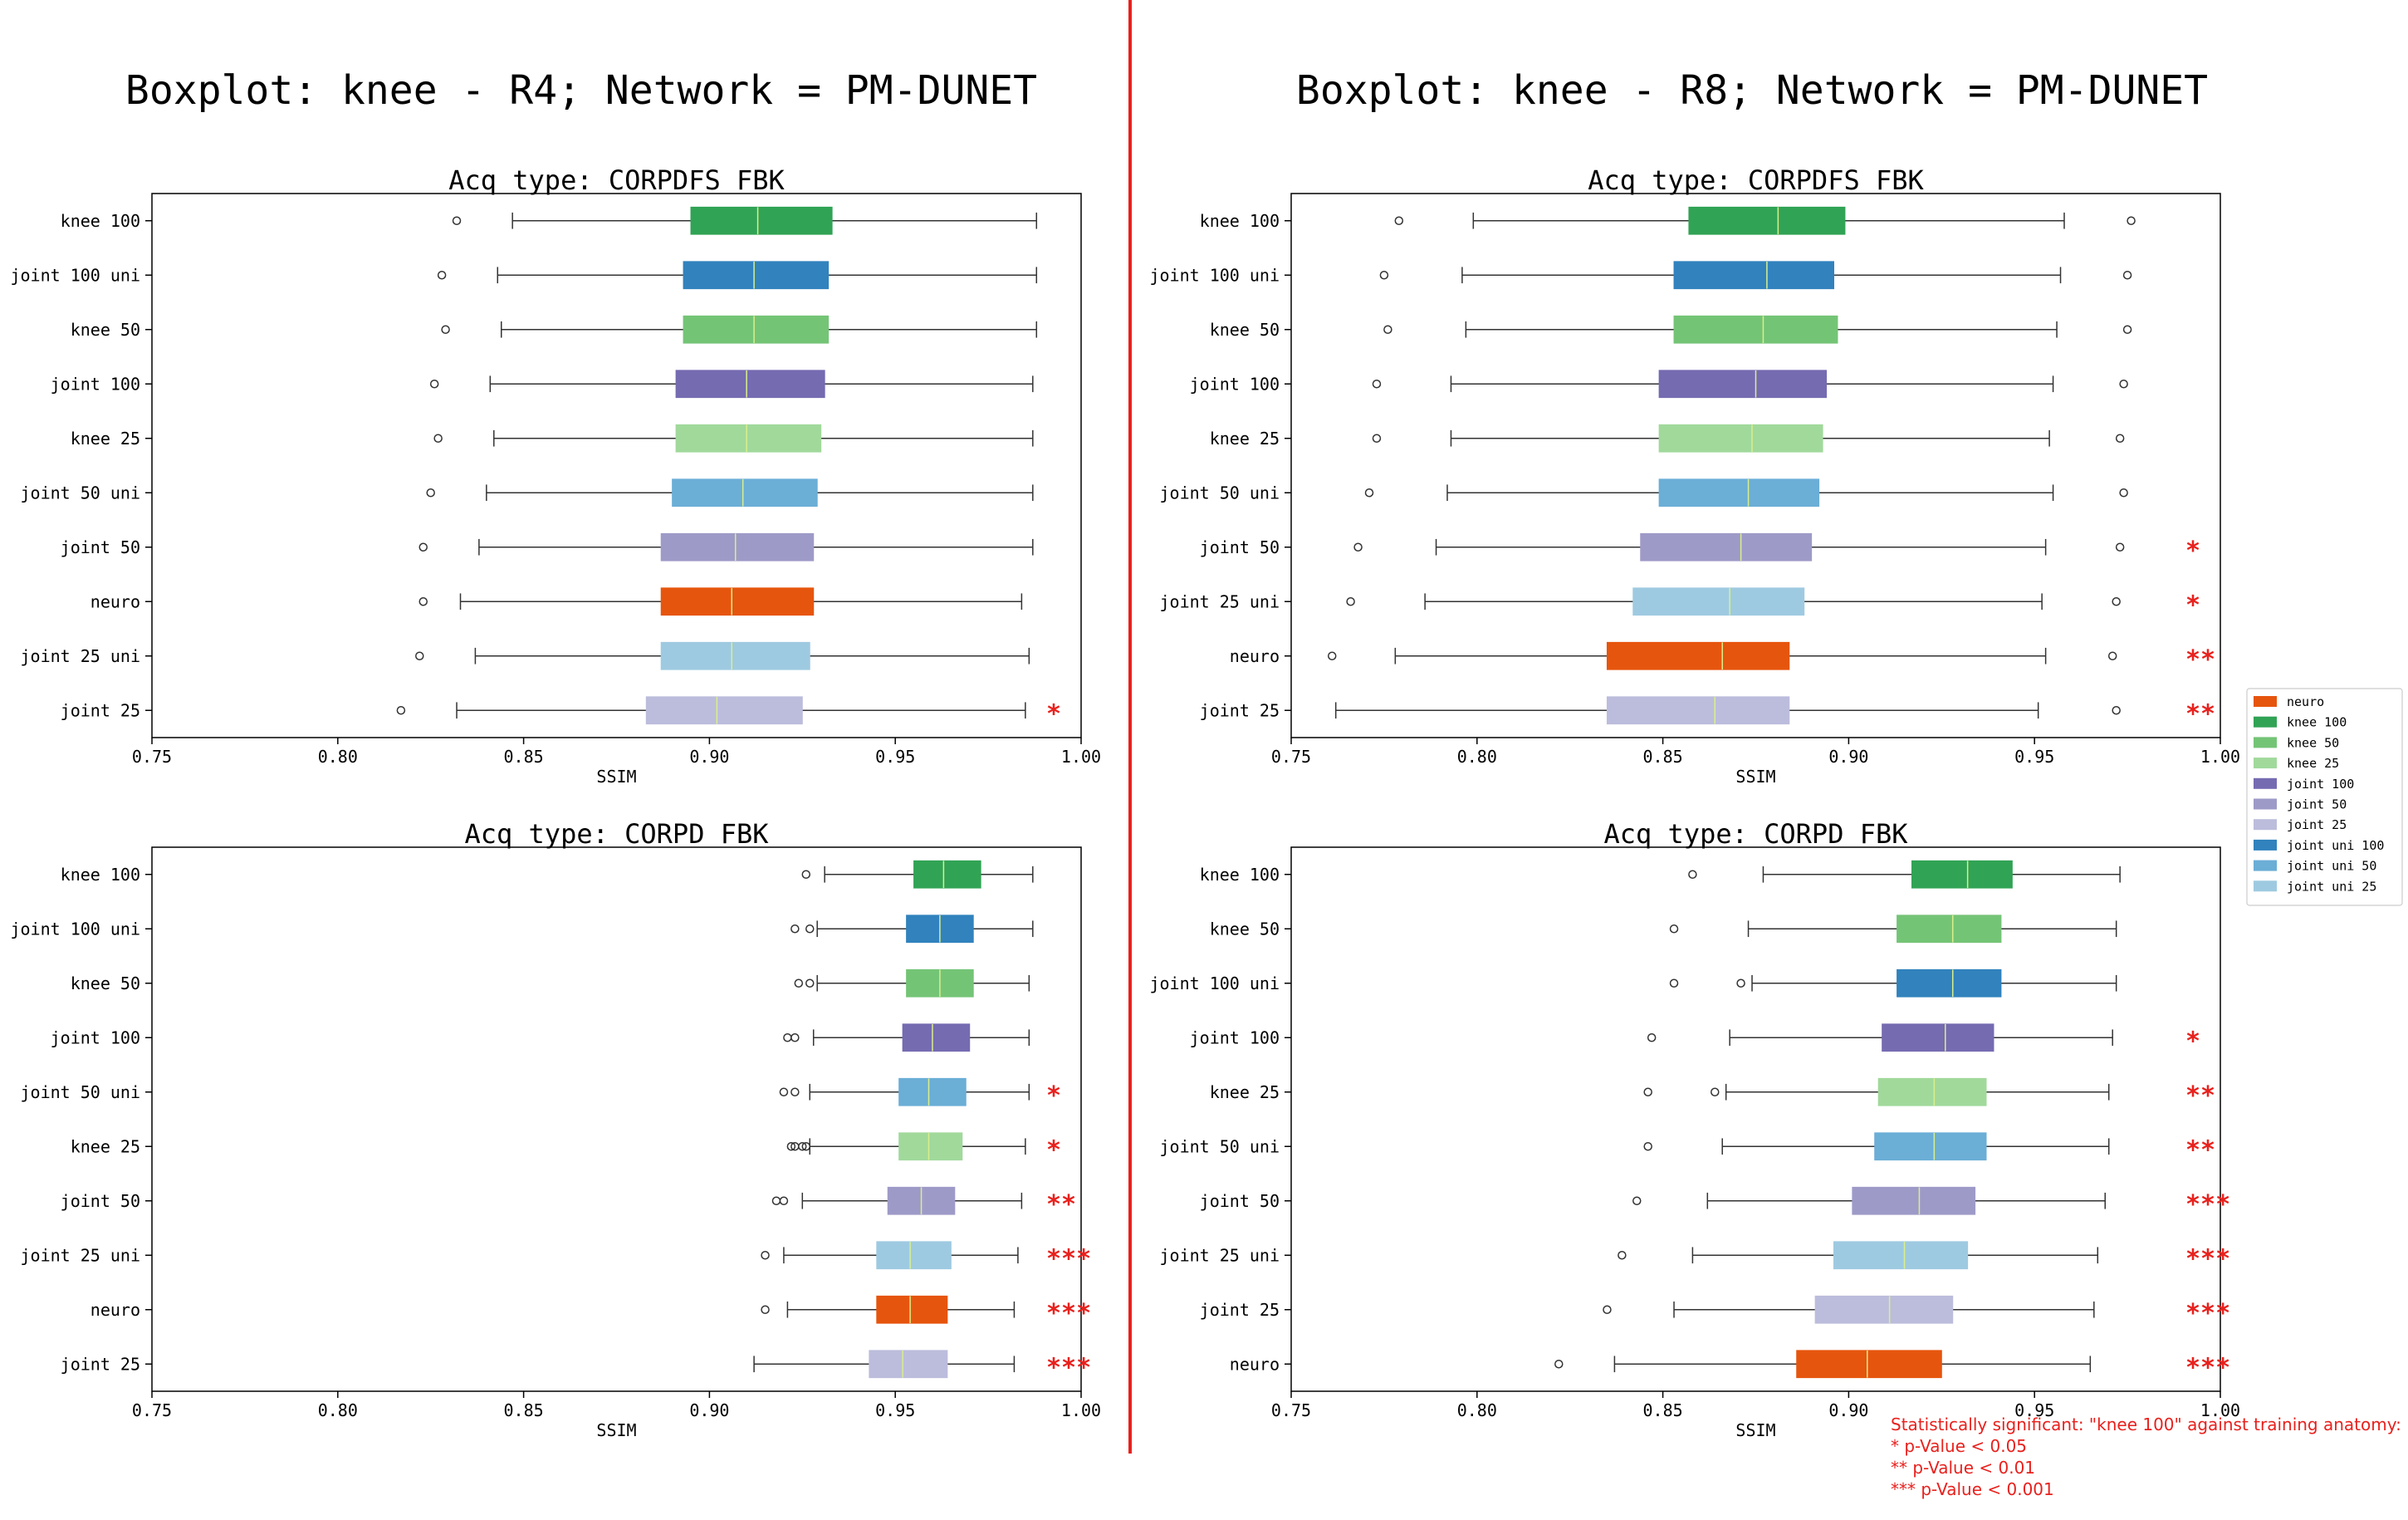 The width and height of the screenshot is (2408, 1520). What do you see at coordinates (1240, 221) in the screenshot?
I see `y-tick-label: knee 100` at bounding box center [1240, 221].